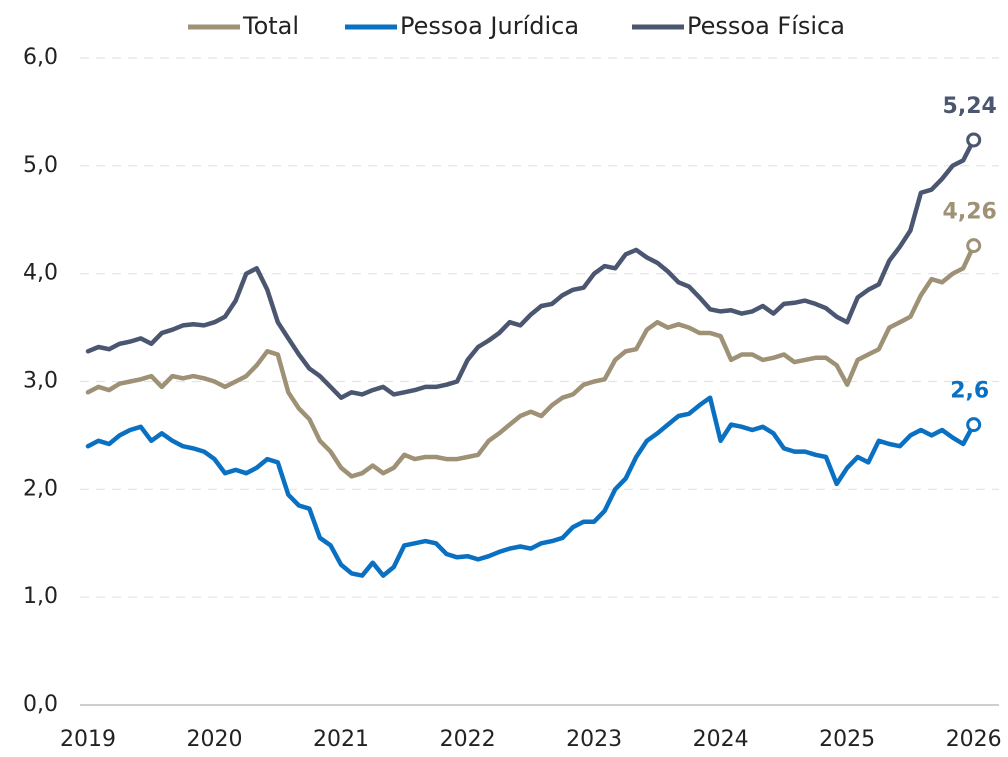 Image resolution: width=1008 pixels, height=757 pixels. I want to click on data-label: 2,6, so click(969, 391).